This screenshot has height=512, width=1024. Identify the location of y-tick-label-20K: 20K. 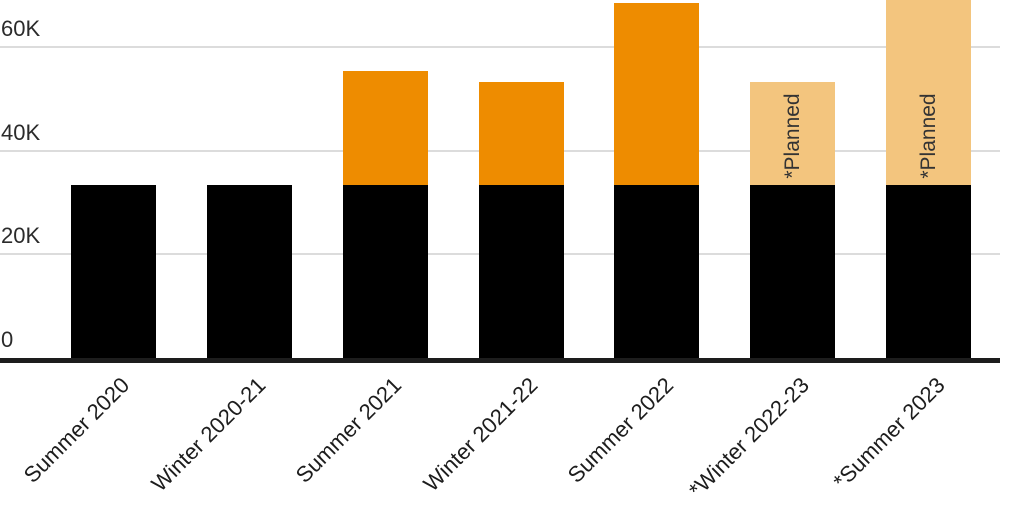
(21, 236).